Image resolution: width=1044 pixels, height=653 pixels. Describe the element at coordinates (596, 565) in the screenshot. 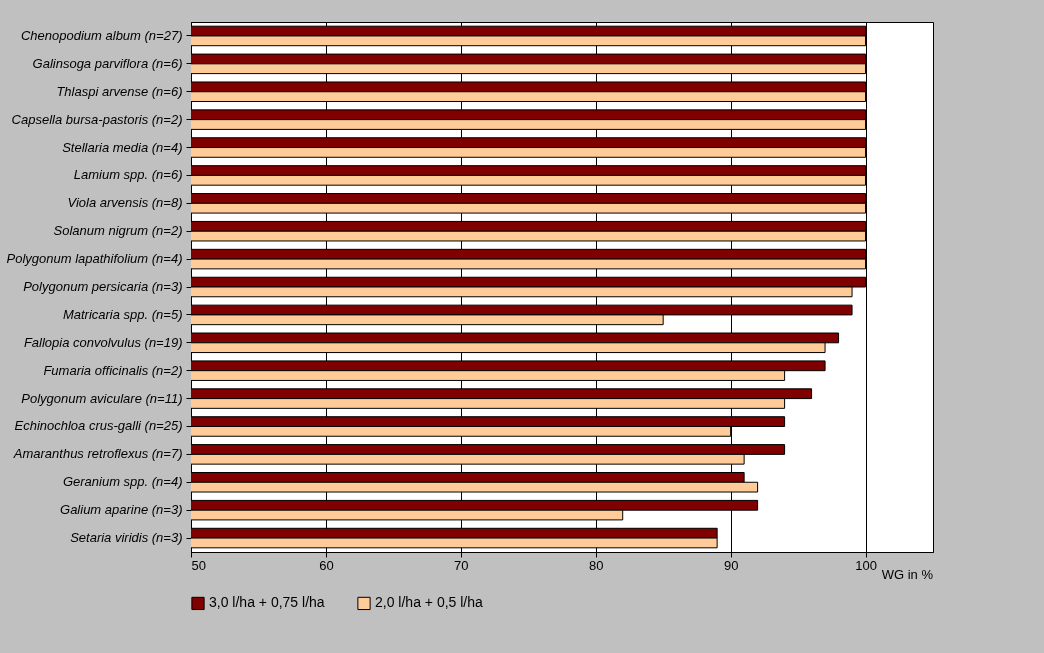

I see `x-tick-label: 80` at that location.